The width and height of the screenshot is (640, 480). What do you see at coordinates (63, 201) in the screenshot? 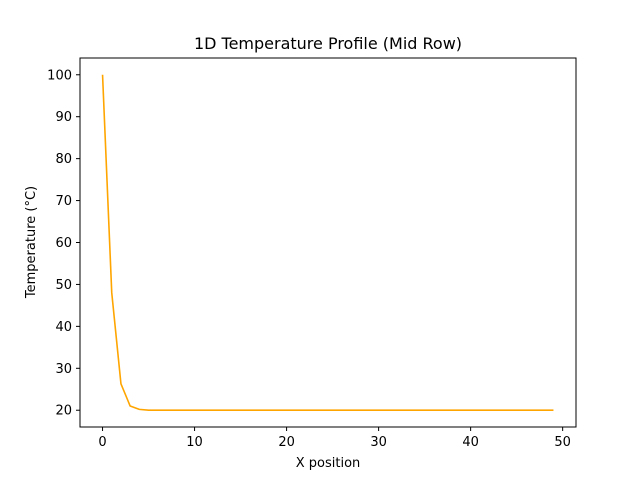
I see `y-tick-label: 70` at bounding box center [63, 201].